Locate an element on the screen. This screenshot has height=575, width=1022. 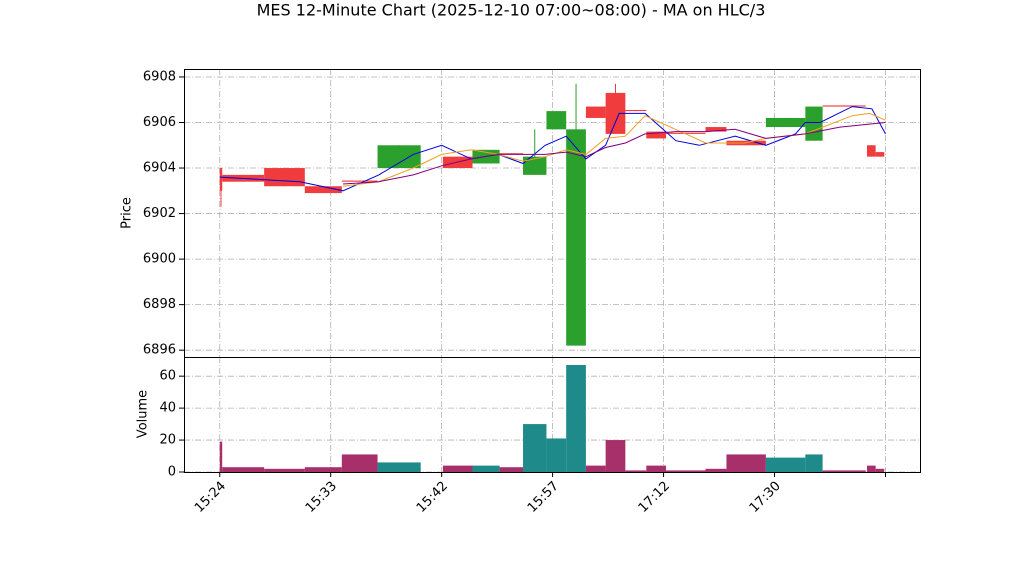
y2-tick-label: 40 is located at coordinates (167, 408).